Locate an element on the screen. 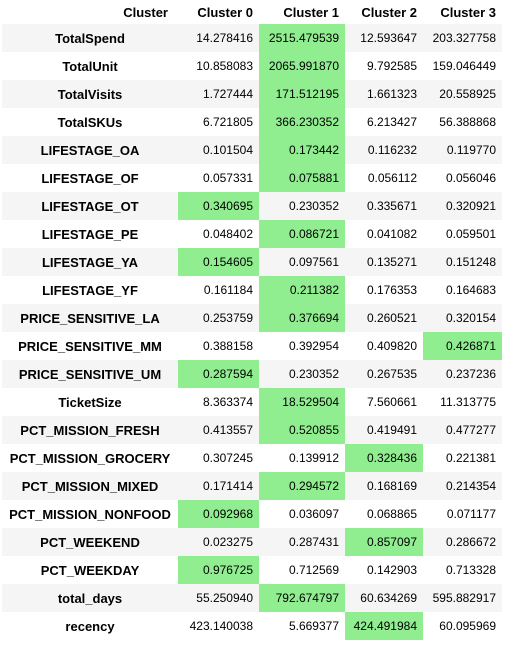 The width and height of the screenshot is (508, 649). row-label: LIFESTAGE_OA is located at coordinates (90, 150).